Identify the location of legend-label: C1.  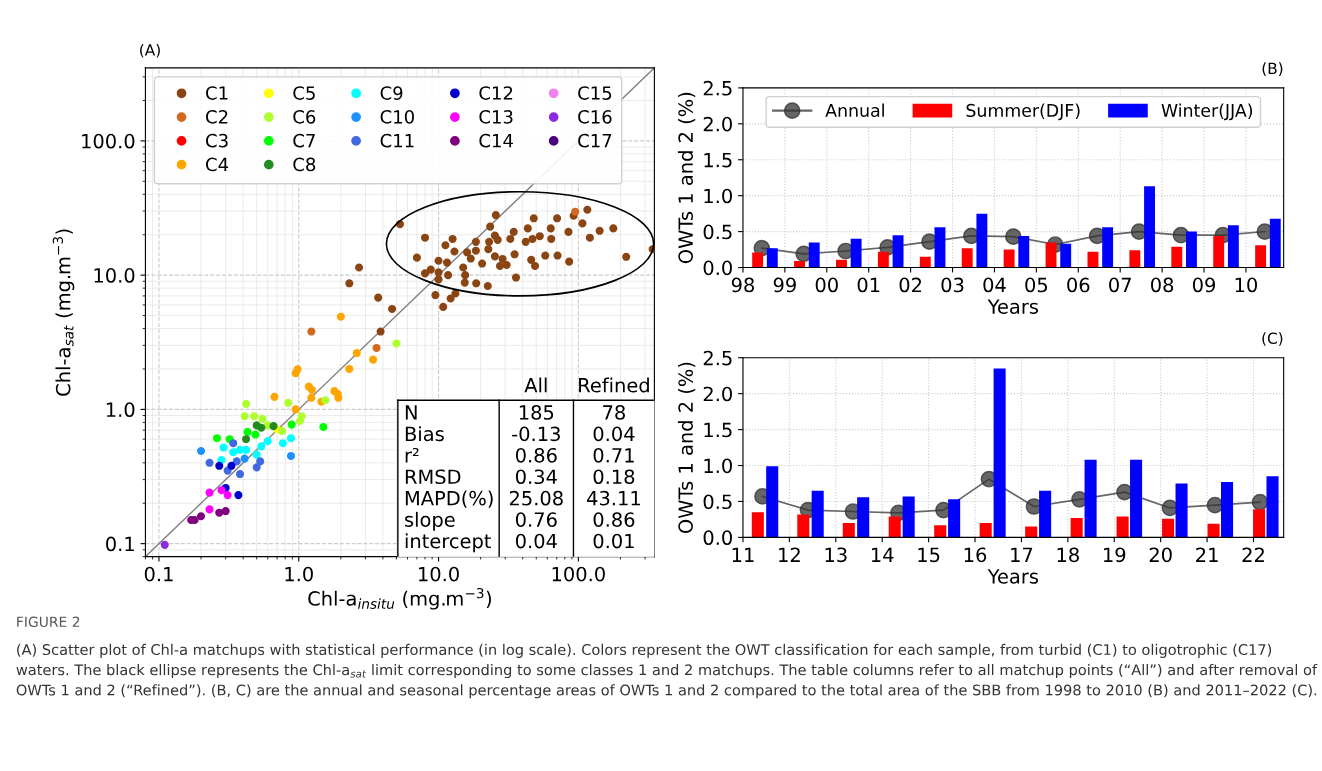
(217, 93).